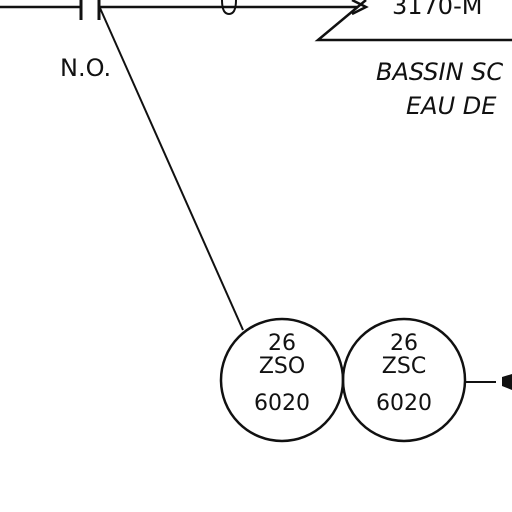 The width and height of the screenshot is (512, 512). I want to click on instrument-tag: ZSC, so click(404, 366).